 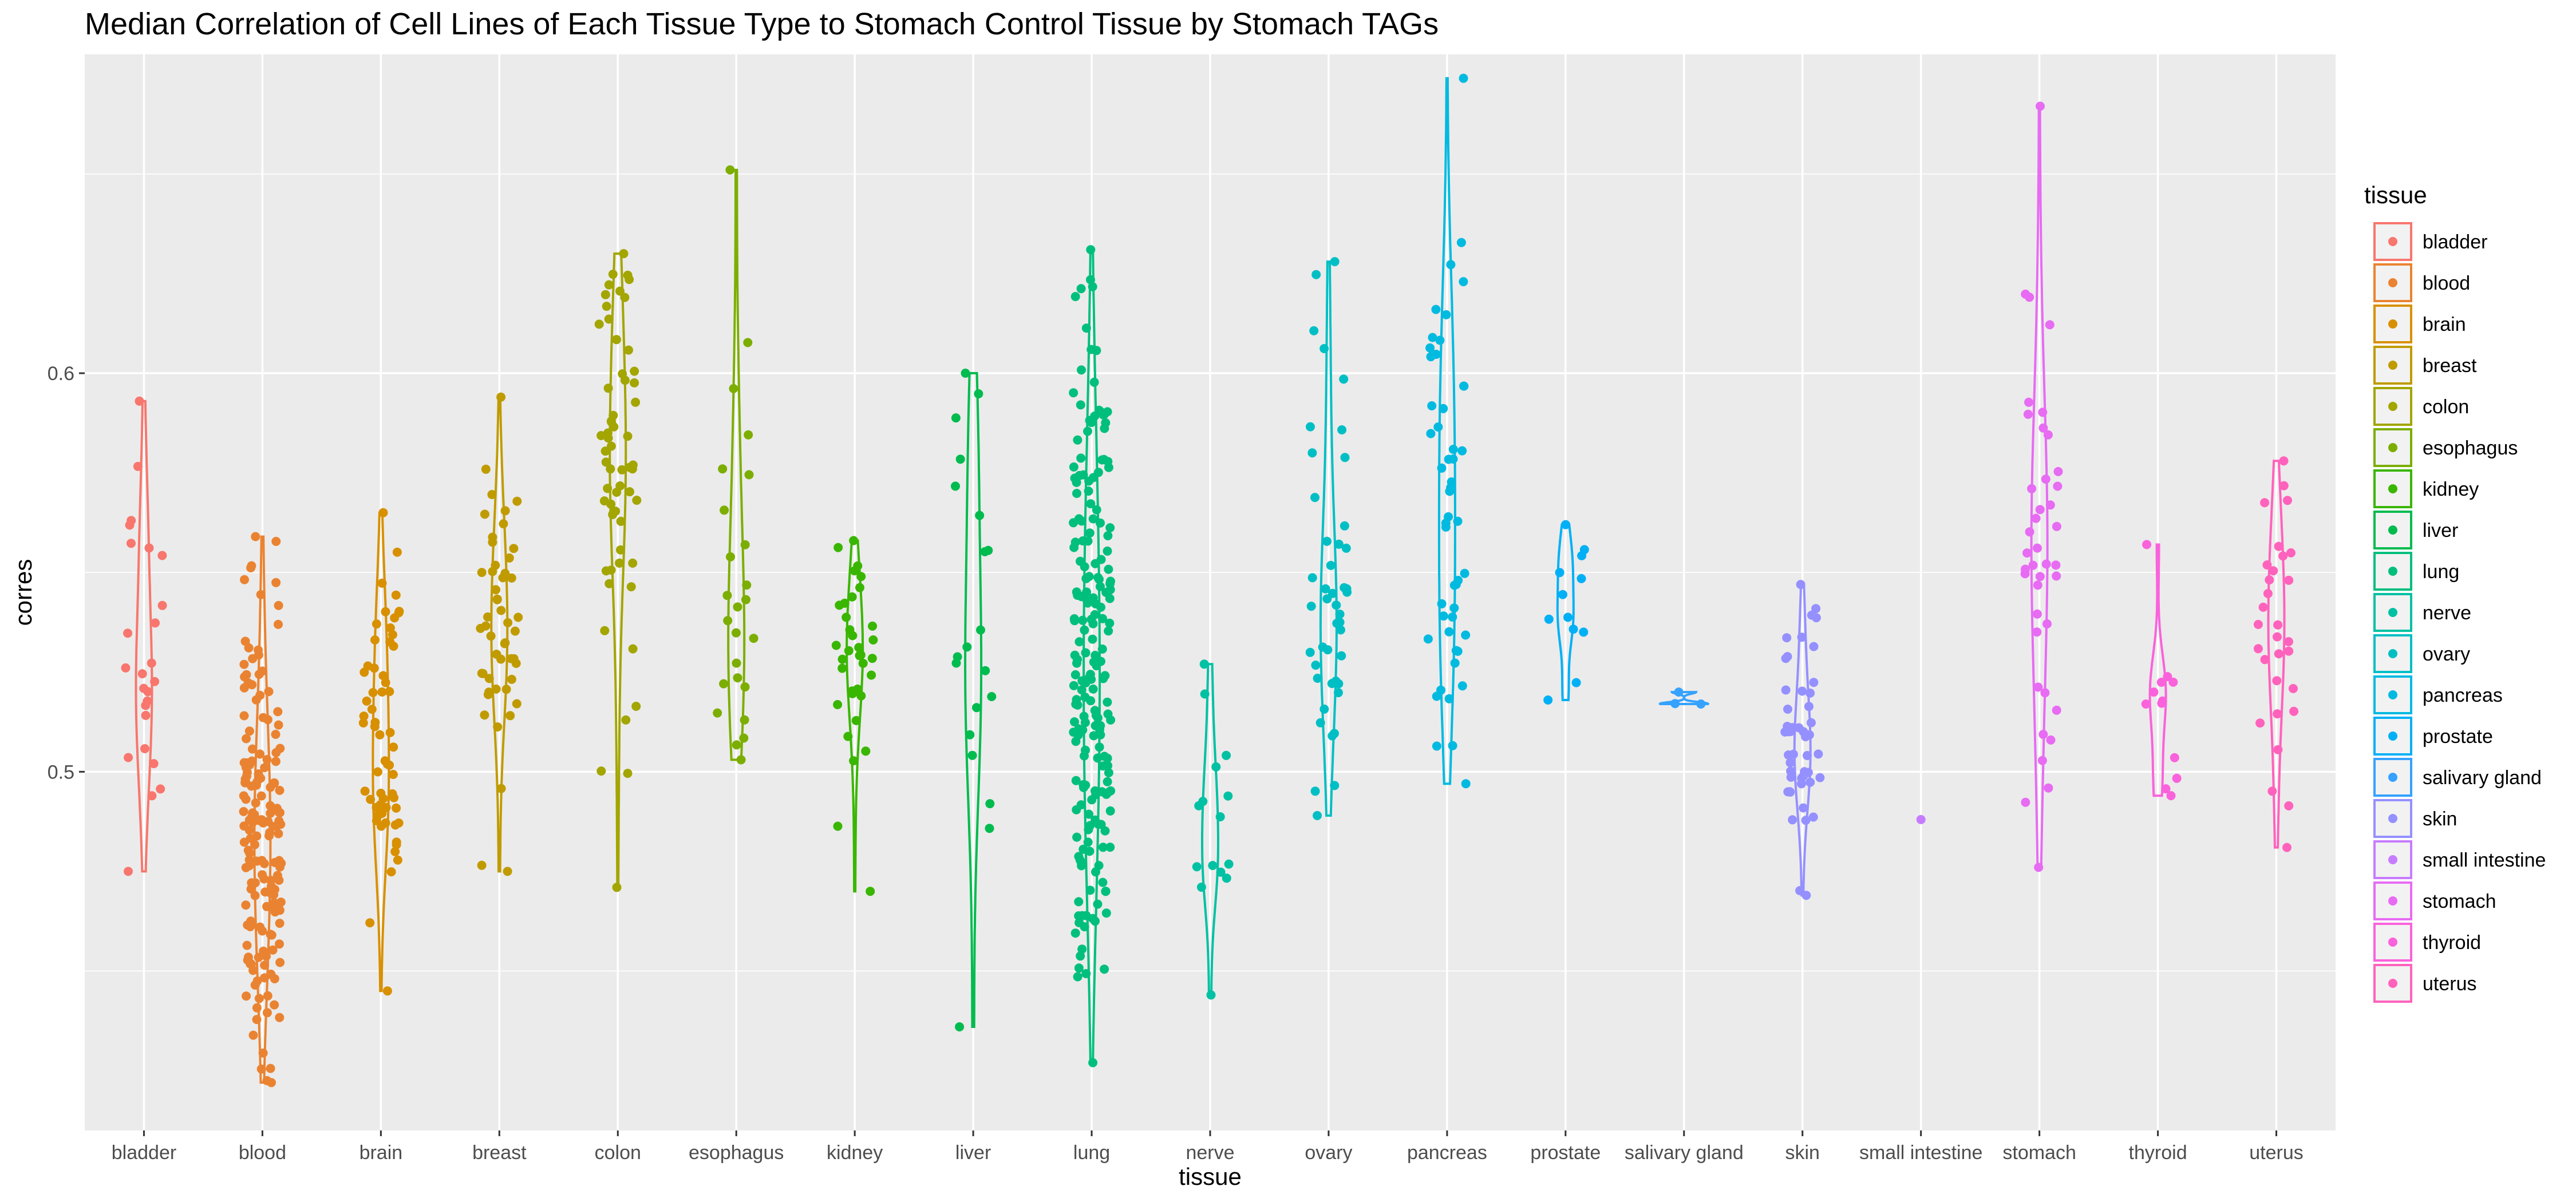 I want to click on legend-item-blood: blood, so click(x=2421, y=282).